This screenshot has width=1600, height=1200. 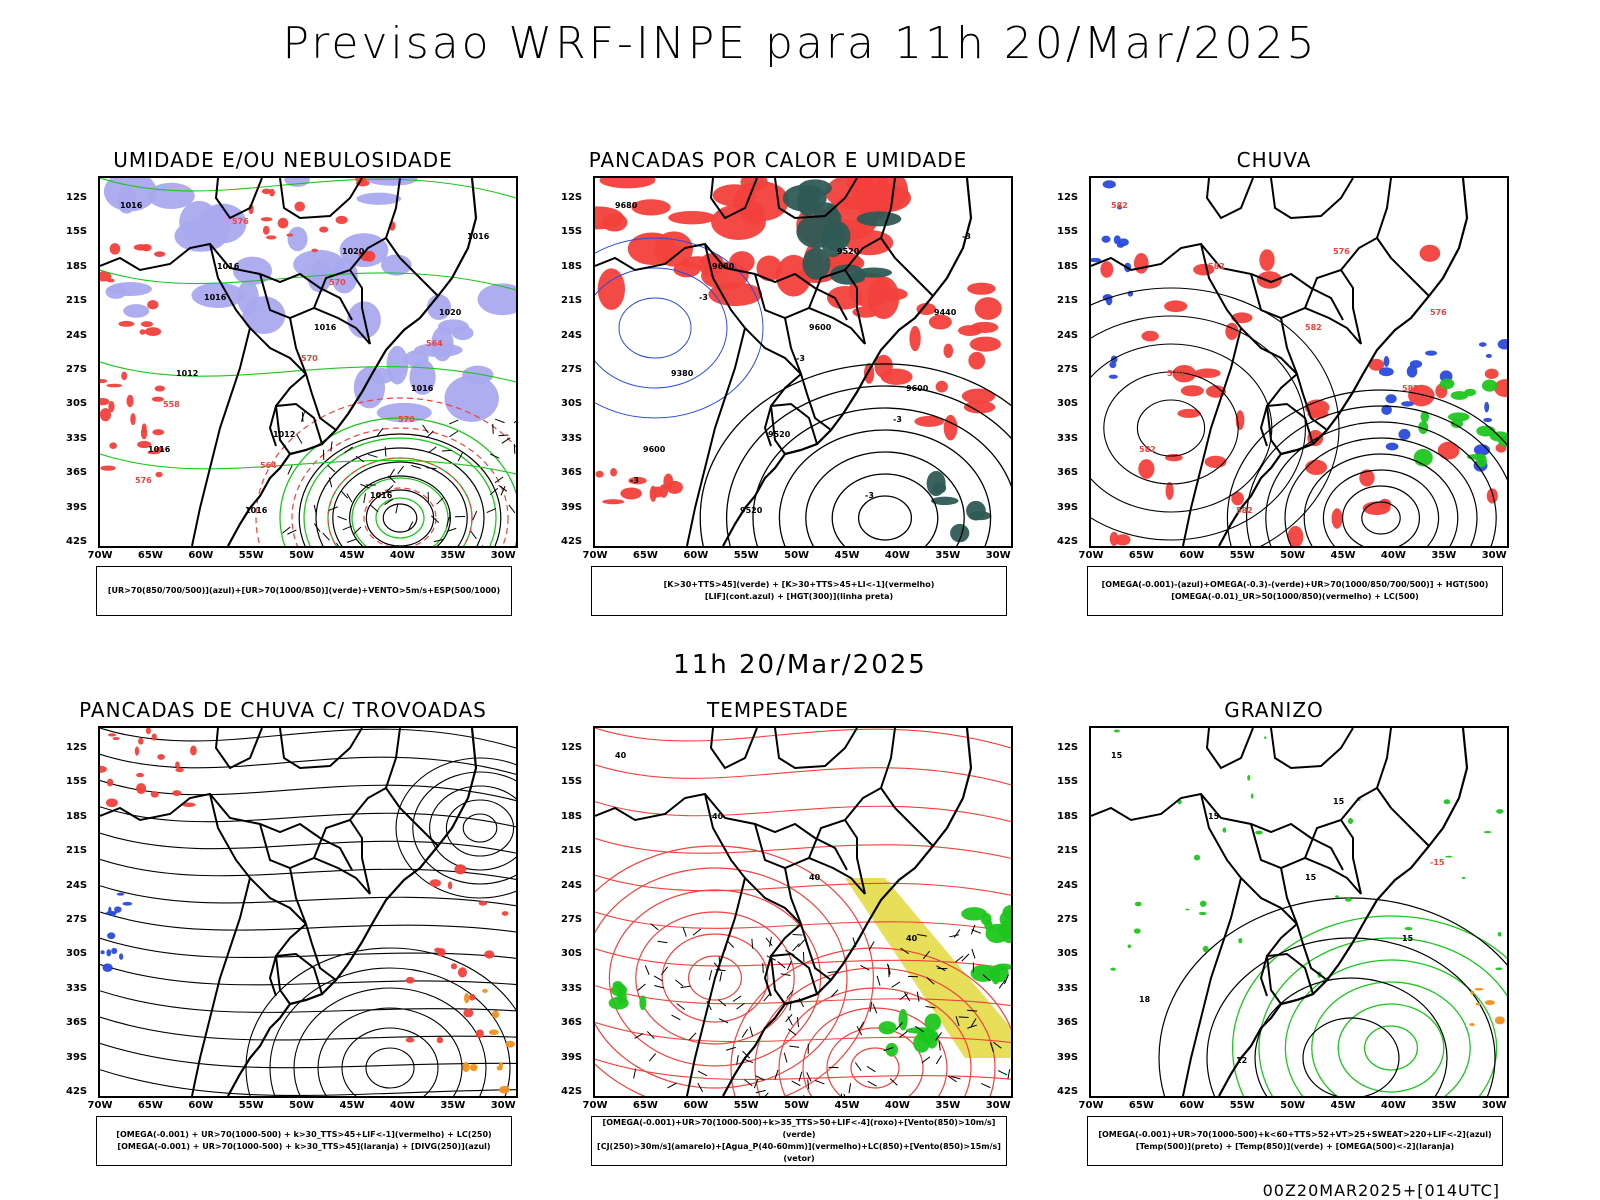 What do you see at coordinates (353, 251) in the screenshot?
I see `contour-label: 1020` at bounding box center [353, 251].